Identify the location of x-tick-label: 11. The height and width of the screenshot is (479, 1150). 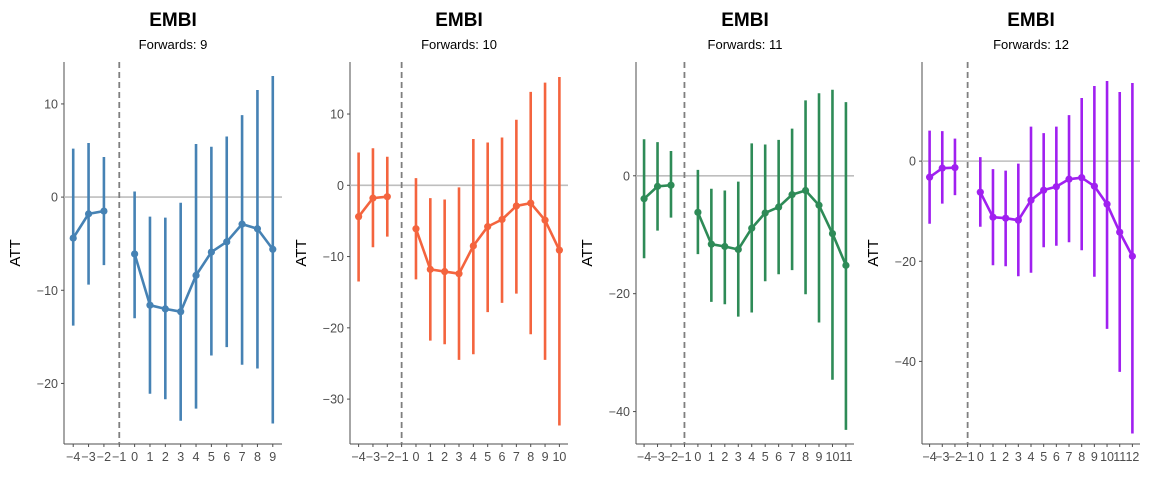
(1119, 457).